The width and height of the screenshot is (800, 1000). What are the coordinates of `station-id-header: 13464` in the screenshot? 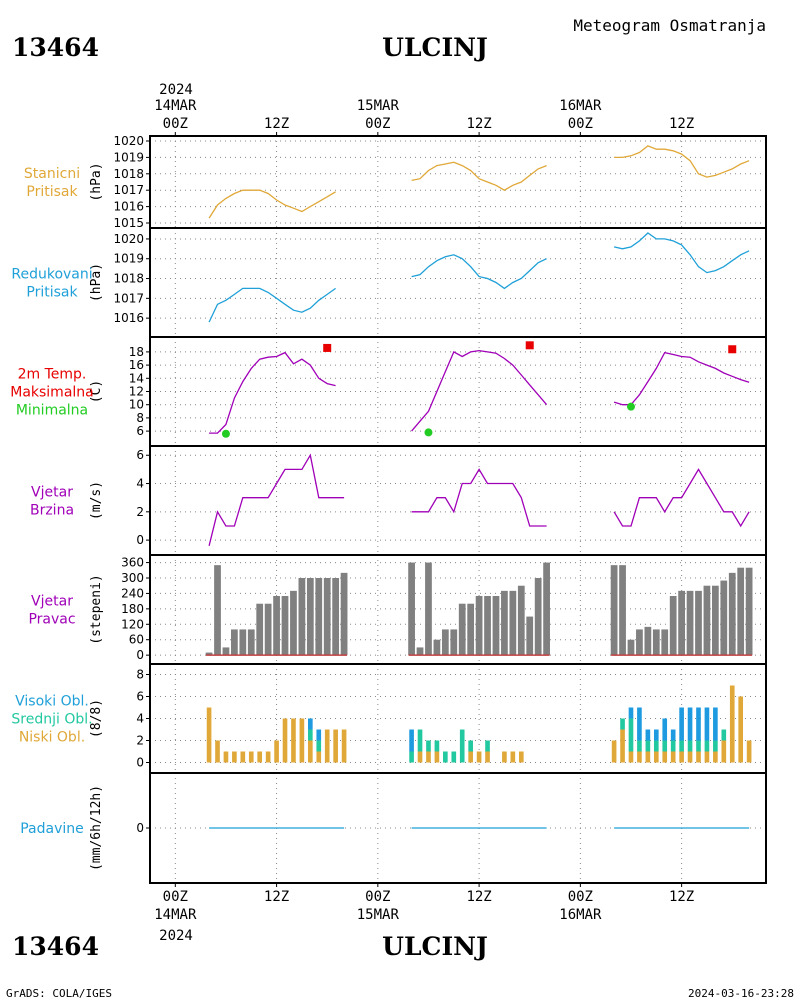 It's located at (55, 47).